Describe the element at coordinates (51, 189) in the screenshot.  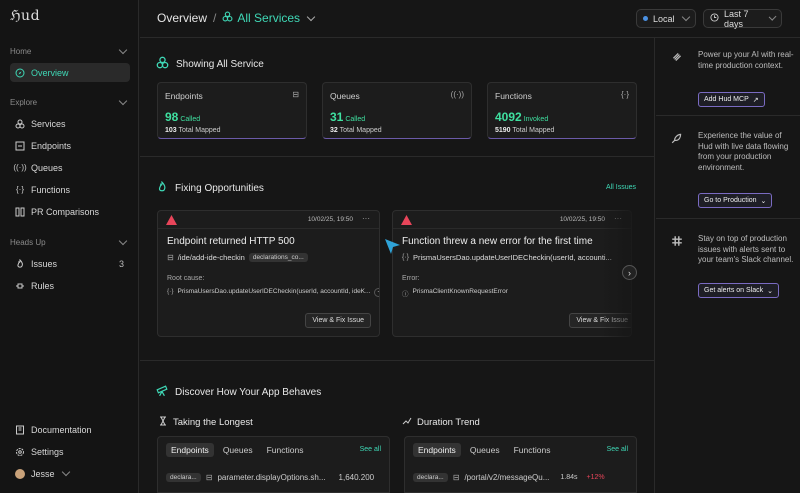
I see `sidebar-item-label: Functions` at that location.